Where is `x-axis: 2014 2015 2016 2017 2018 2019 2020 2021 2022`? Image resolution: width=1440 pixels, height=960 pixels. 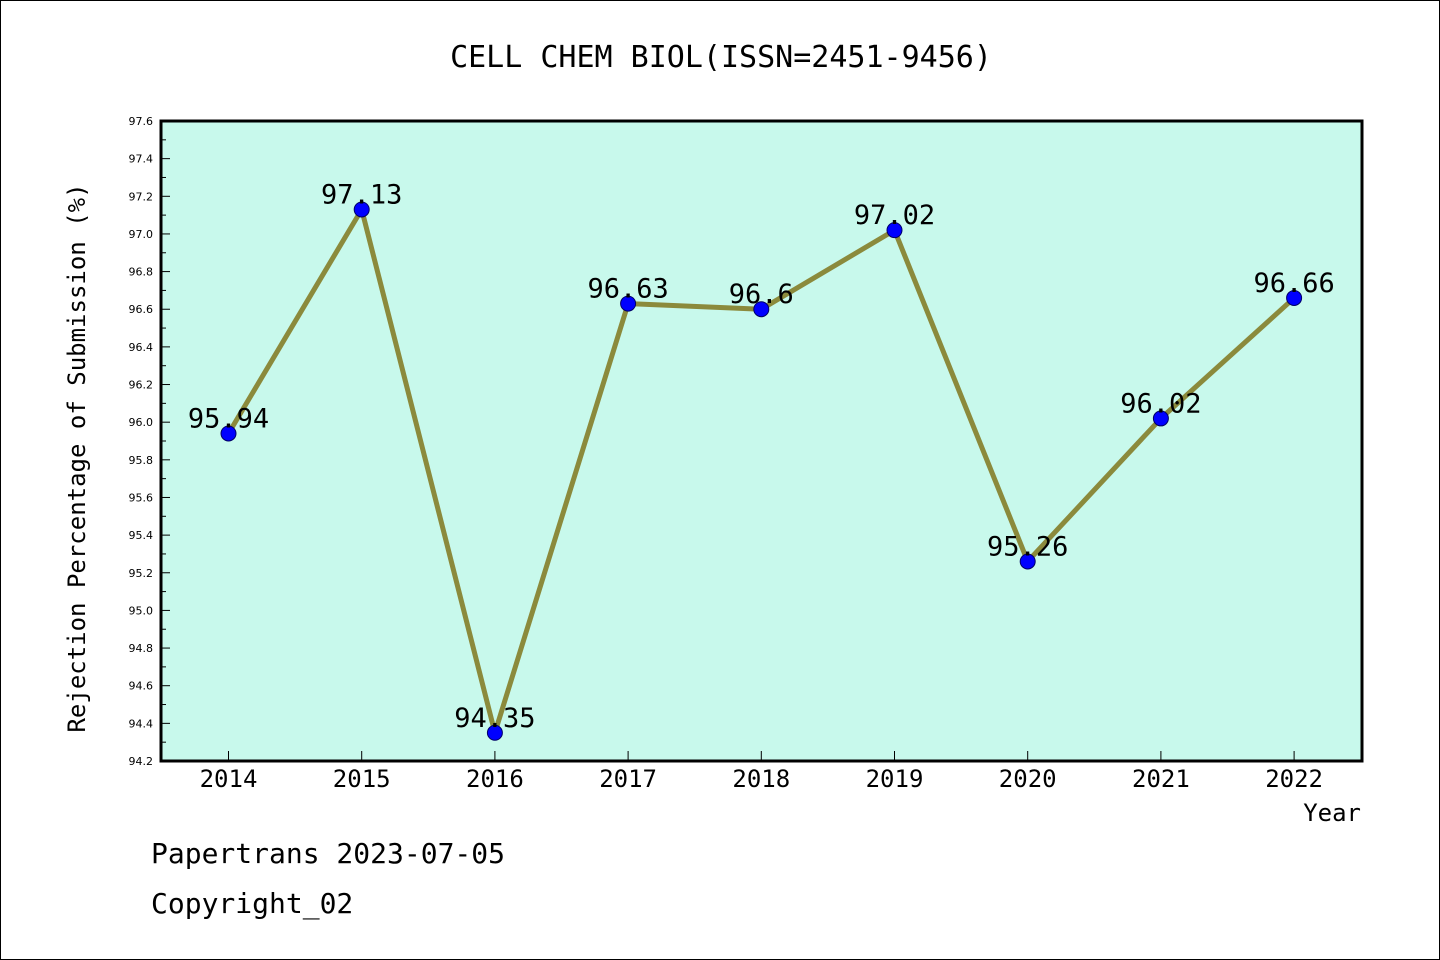
x-axis: 2014 2015 2016 2017 2018 2019 2020 2021 2022 is located at coordinates (761, 772).